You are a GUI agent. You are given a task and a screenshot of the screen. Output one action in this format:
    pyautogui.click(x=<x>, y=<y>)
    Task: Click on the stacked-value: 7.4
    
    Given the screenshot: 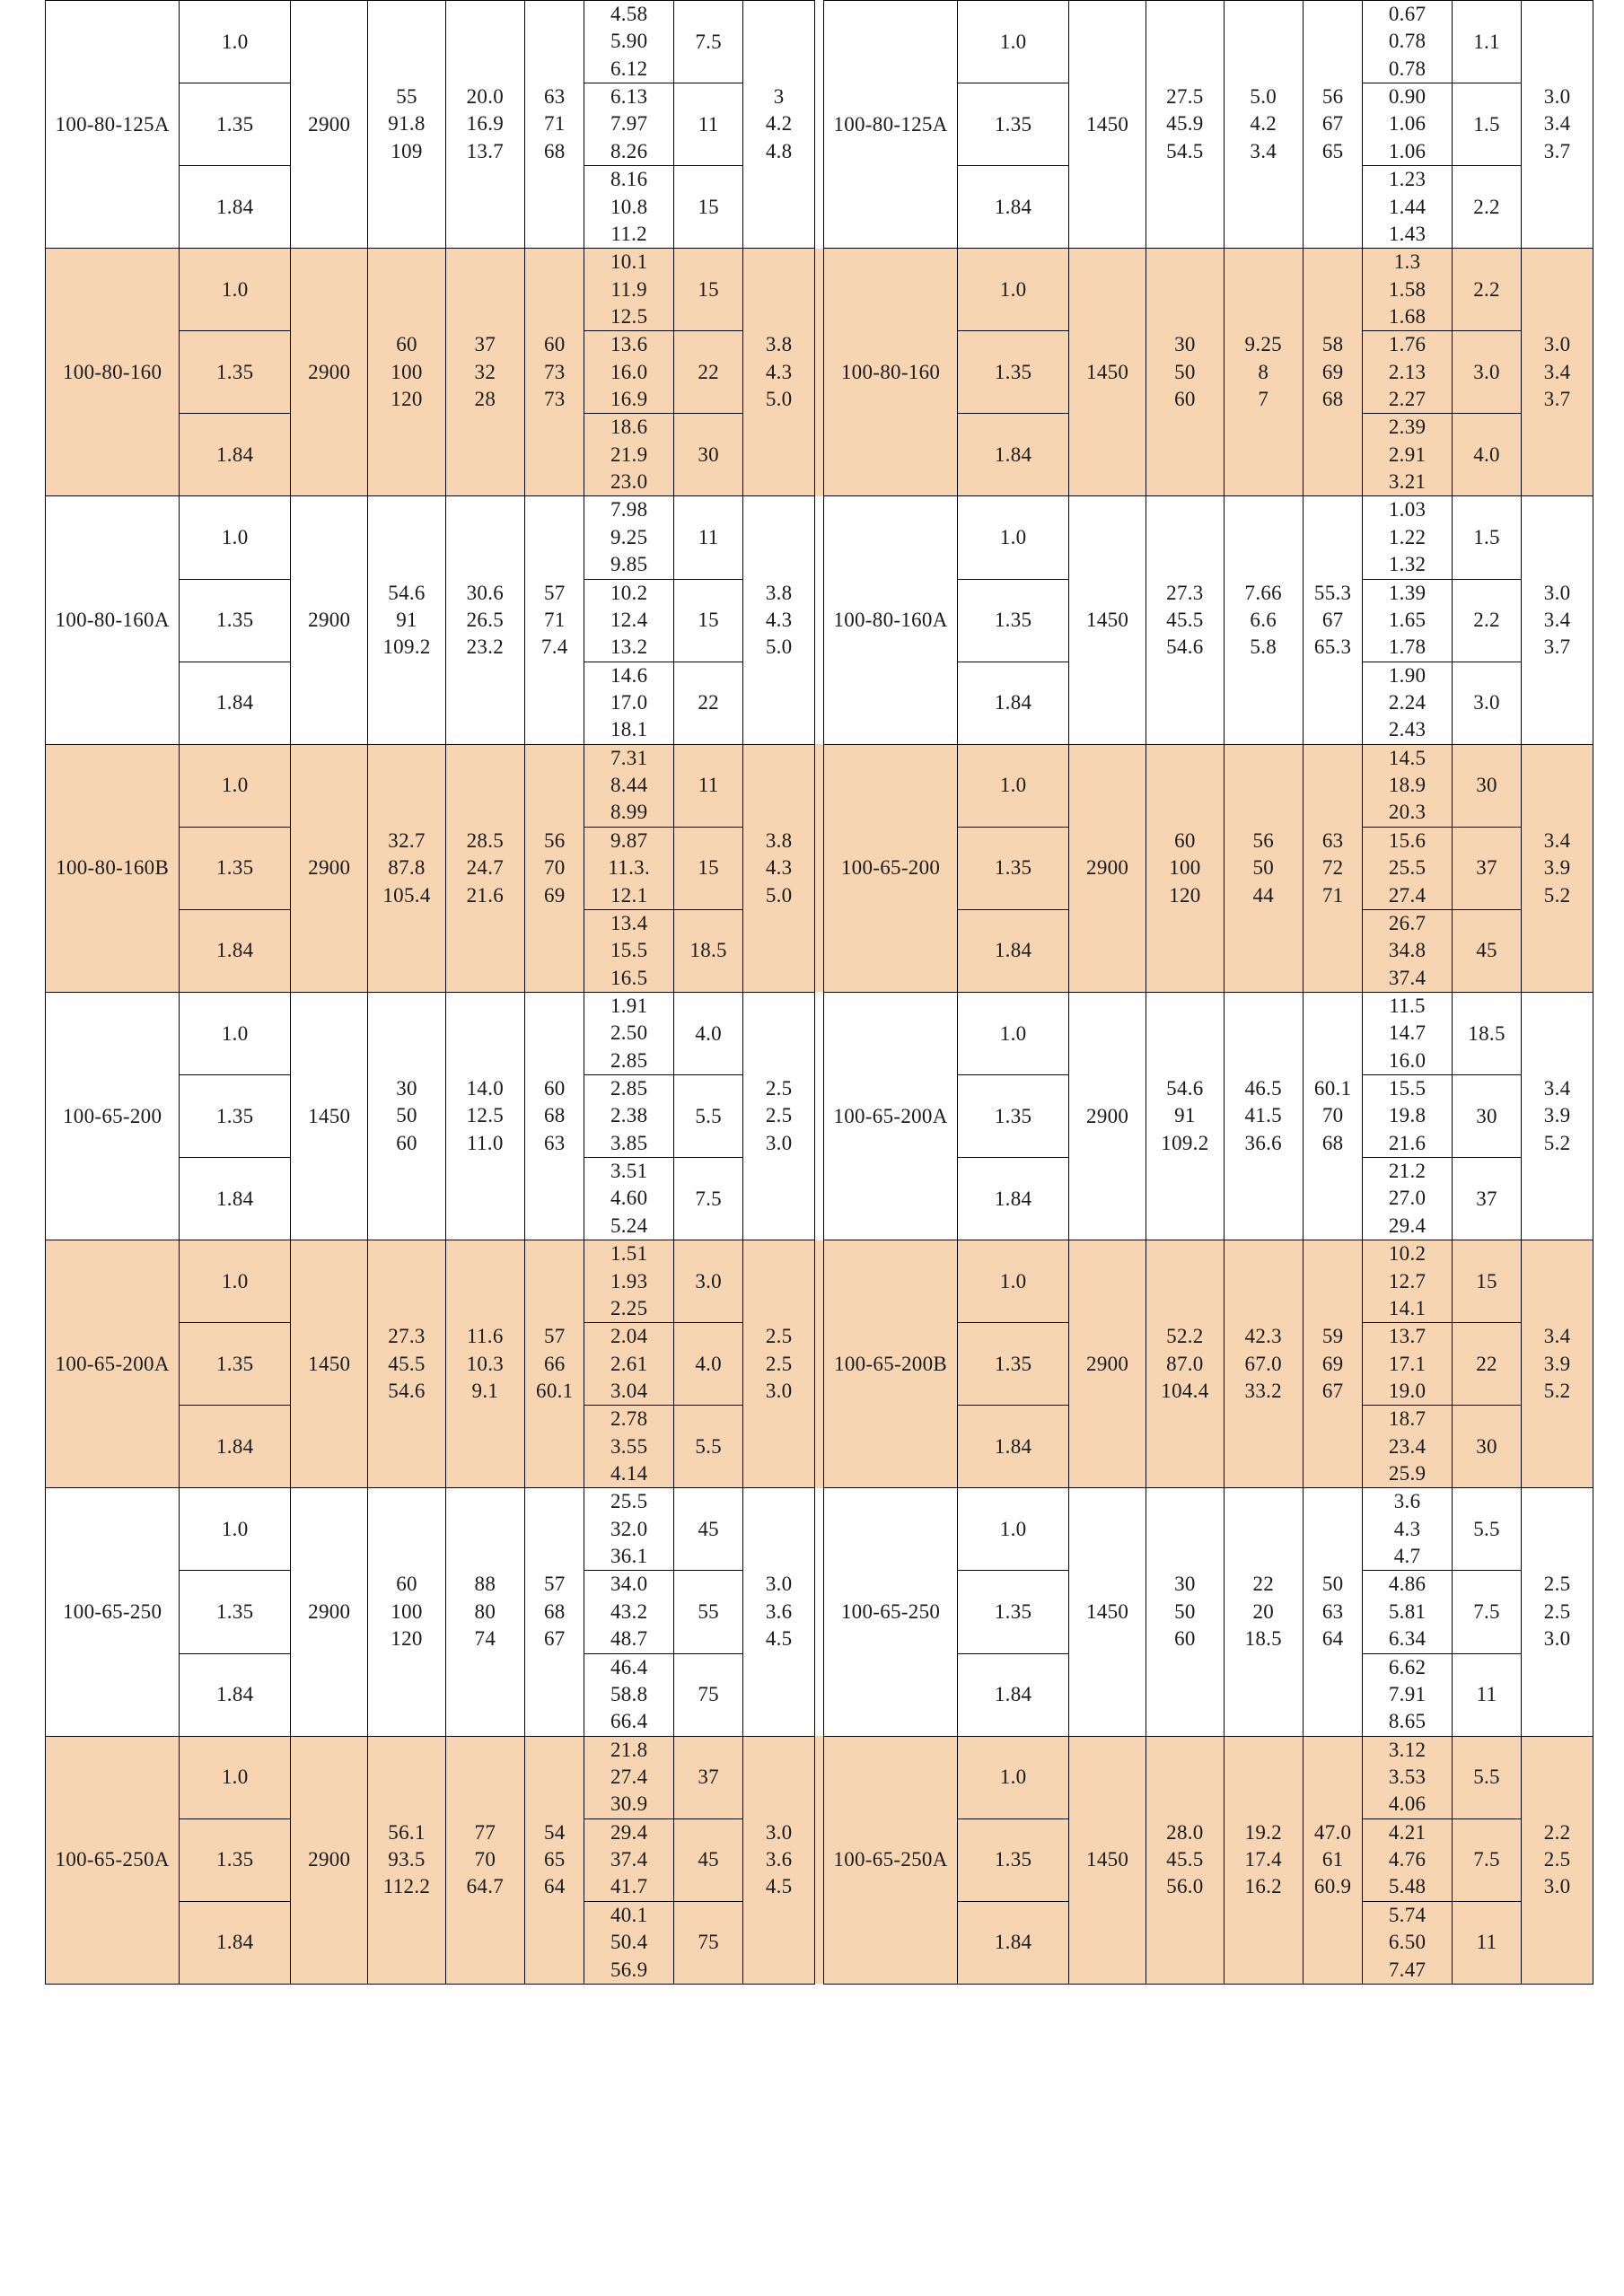 What is the action you would take?
    pyautogui.click(x=554, y=647)
    